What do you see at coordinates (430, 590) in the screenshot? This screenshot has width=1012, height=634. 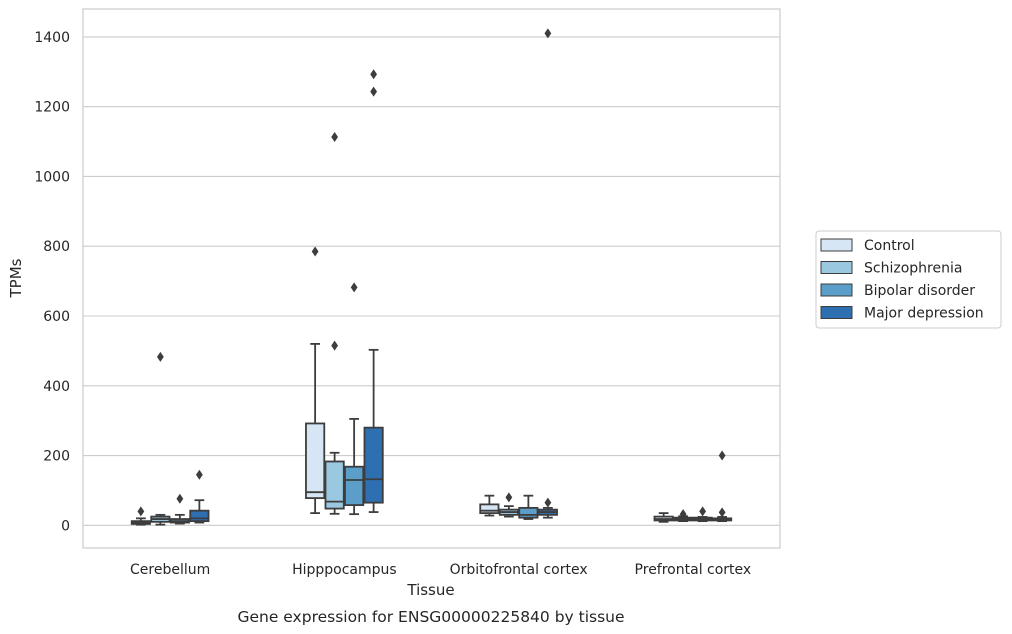 I see `x-axis-label: Tissue` at bounding box center [430, 590].